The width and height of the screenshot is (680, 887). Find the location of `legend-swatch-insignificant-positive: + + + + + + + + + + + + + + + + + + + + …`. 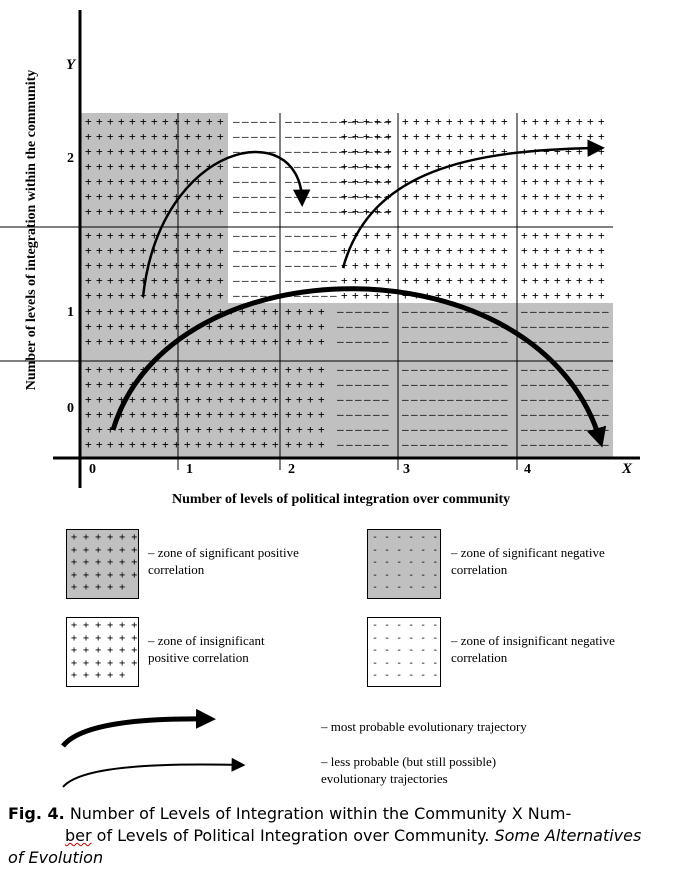

legend-swatch-insignificant-positive: + + + + + + + + + + + + + + + + + + + + … is located at coordinates (102, 652).